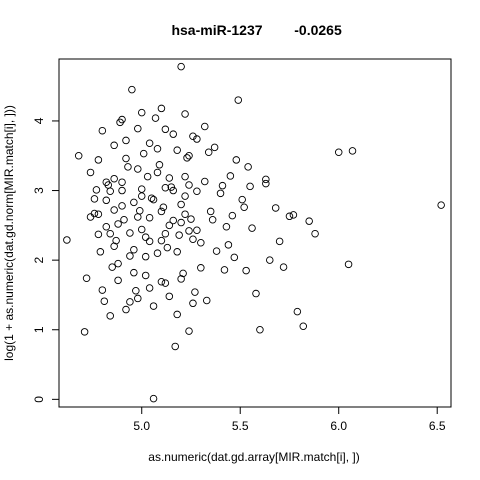  What do you see at coordinates (216, 30) in the screenshot?
I see `chart-title-gene: hsa-miR-1237` at bounding box center [216, 30].